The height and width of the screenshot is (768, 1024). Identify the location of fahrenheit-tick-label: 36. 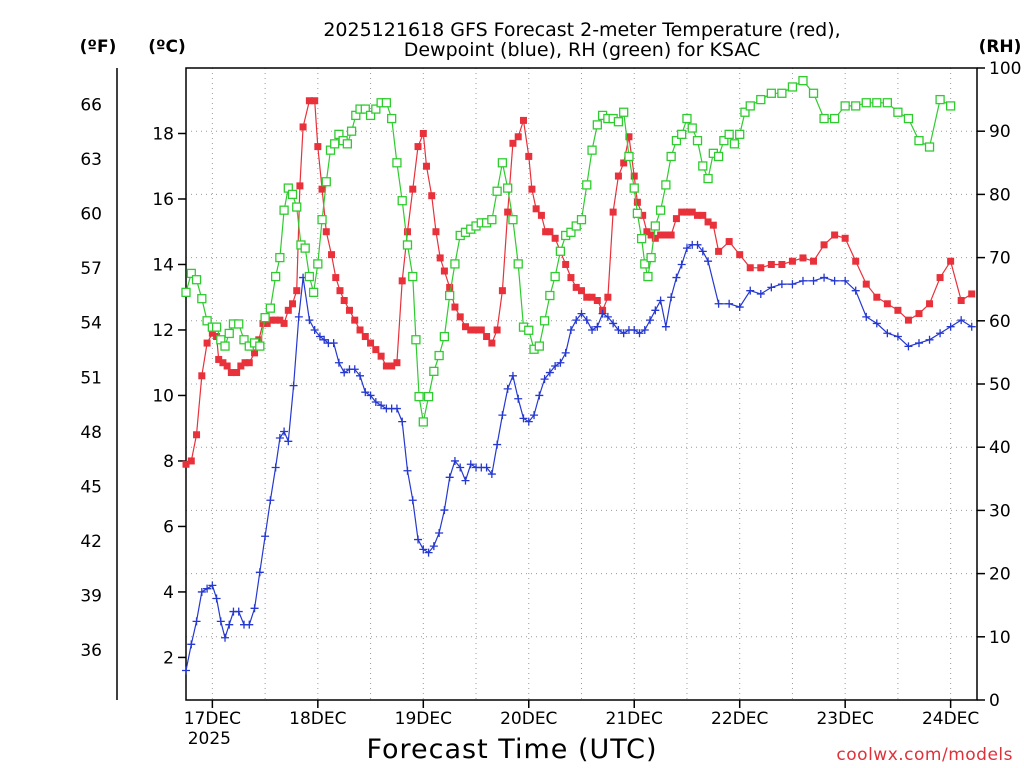
(91, 651).